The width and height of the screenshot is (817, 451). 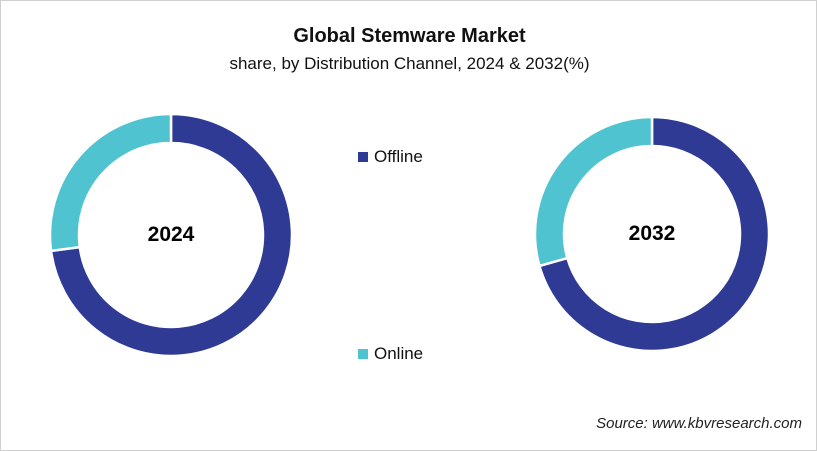 What do you see at coordinates (363, 354) in the screenshot?
I see `legend-swatch-online` at bounding box center [363, 354].